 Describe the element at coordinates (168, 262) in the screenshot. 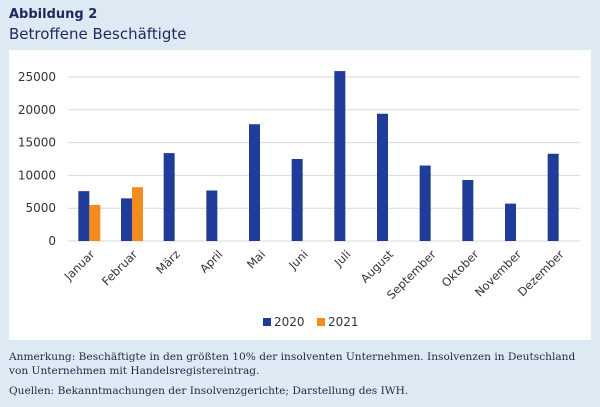

I see `x-tick-label: März` at that location.